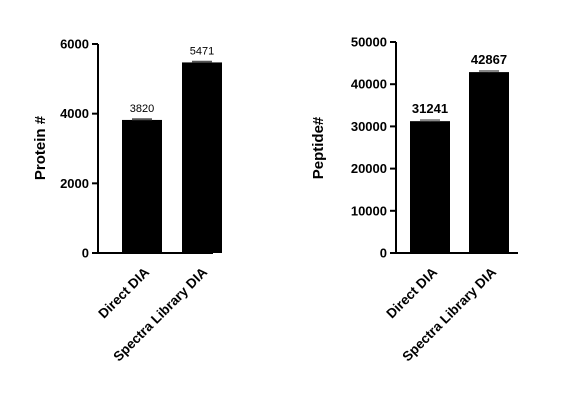 This screenshot has height=412, width=576. What do you see at coordinates (369, 84) in the screenshot?
I see `y-tick-label: 40000` at bounding box center [369, 84].